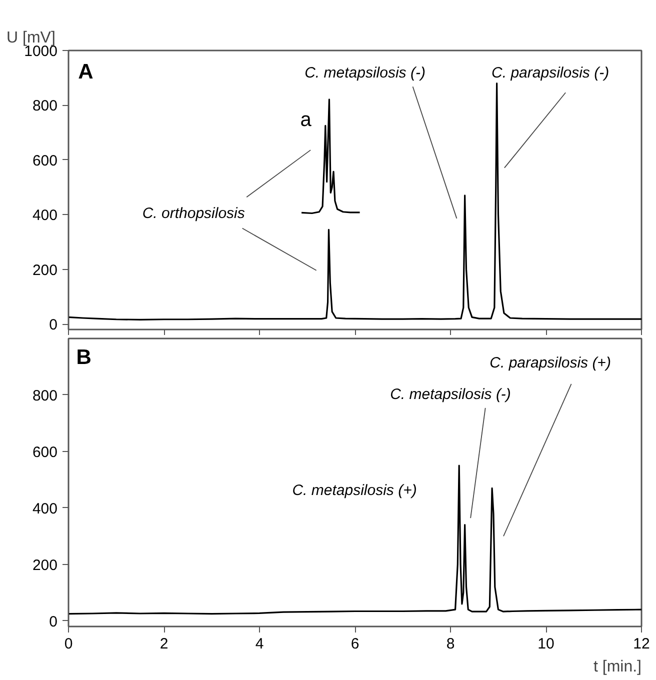  I want to click on annotation: C. metapsilosis (+), so click(354, 491).